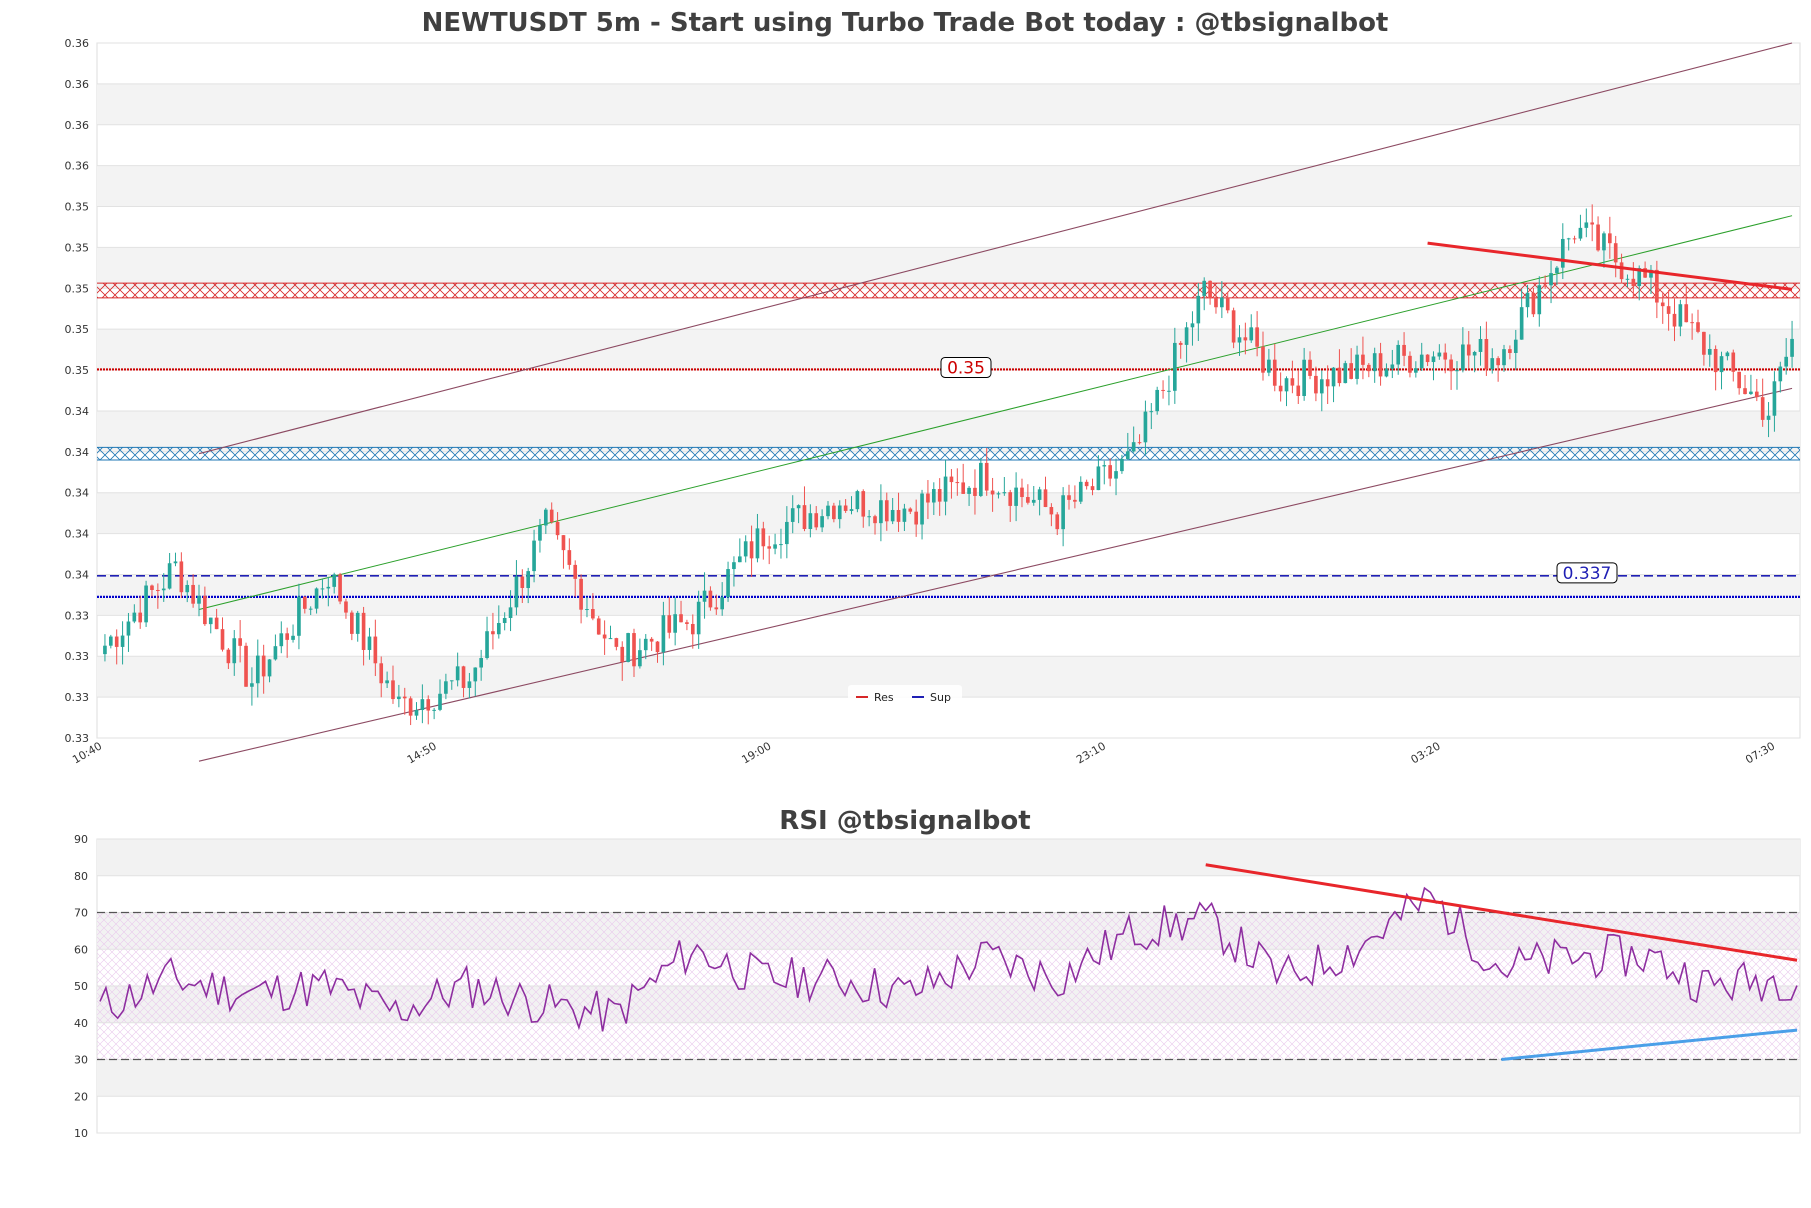 The height and width of the screenshot is (1208, 1811). I want to click on rsi-y-tick-label: 90, so click(81, 839).